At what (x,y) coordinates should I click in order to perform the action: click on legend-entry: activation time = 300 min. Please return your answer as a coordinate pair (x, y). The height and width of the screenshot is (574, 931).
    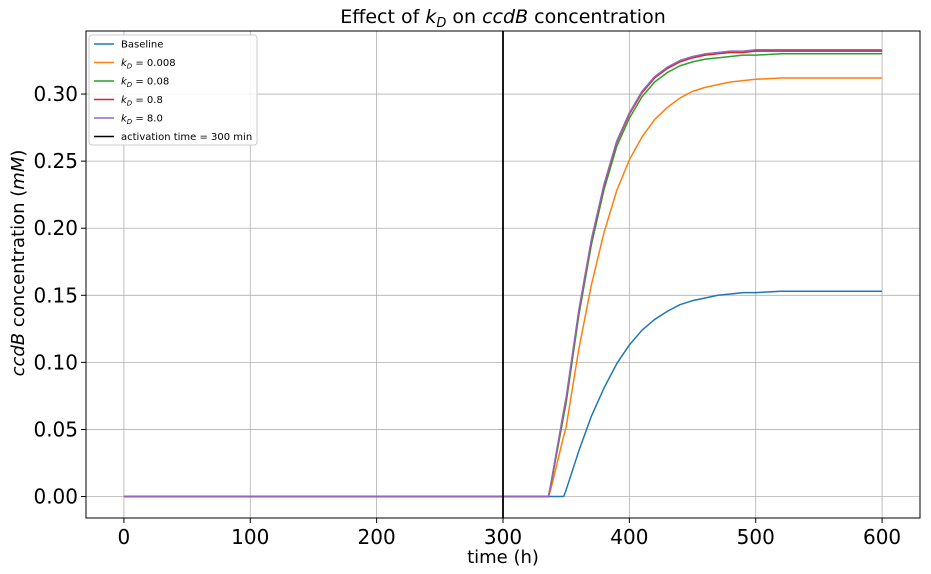
    Looking at the image, I should click on (186, 137).